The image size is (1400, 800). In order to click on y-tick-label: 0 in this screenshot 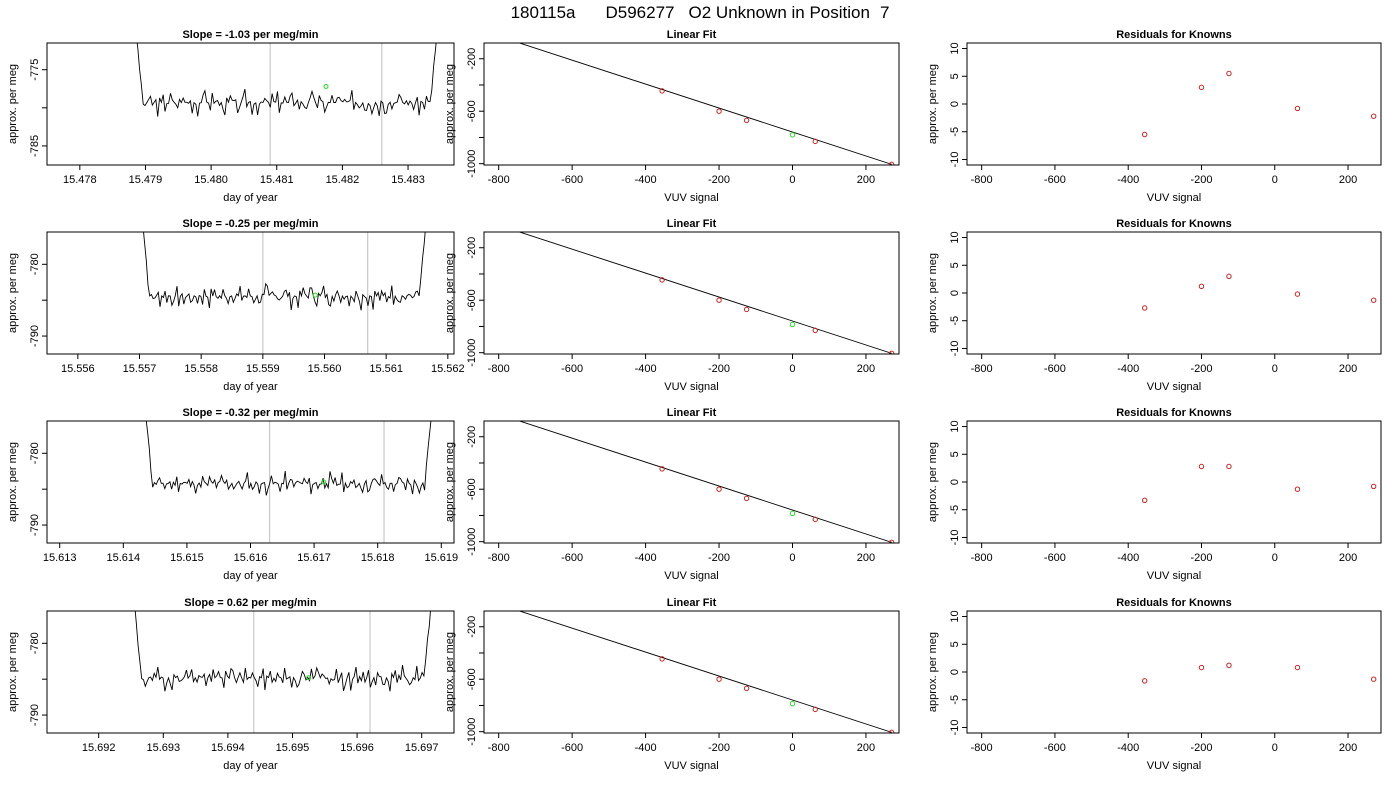, I will do `click(955, 672)`.